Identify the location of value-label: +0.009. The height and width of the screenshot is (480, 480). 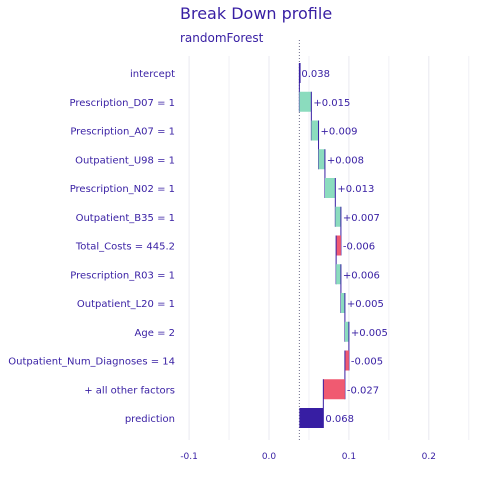
(339, 132).